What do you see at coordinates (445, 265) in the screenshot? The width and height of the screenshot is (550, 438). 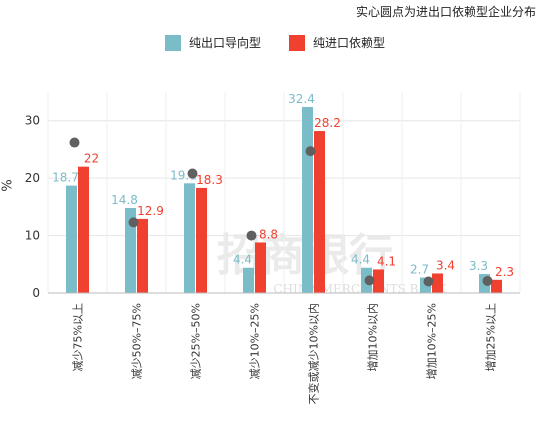 I see `data-label-import: 3.4` at bounding box center [445, 265].